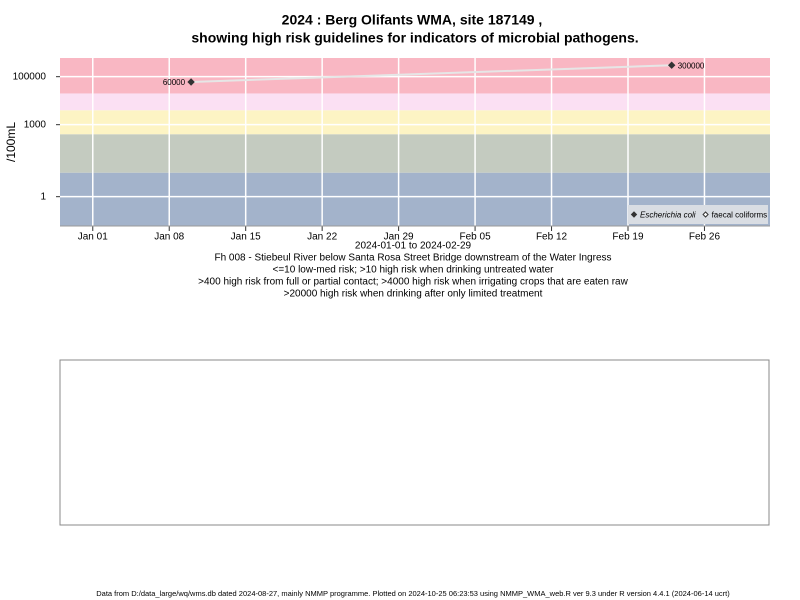 This screenshot has width=800, height=600. What do you see at coordinates (691, 65) in the screenshot?
I see `value-label: 300000` at bounding box center [691, 65].